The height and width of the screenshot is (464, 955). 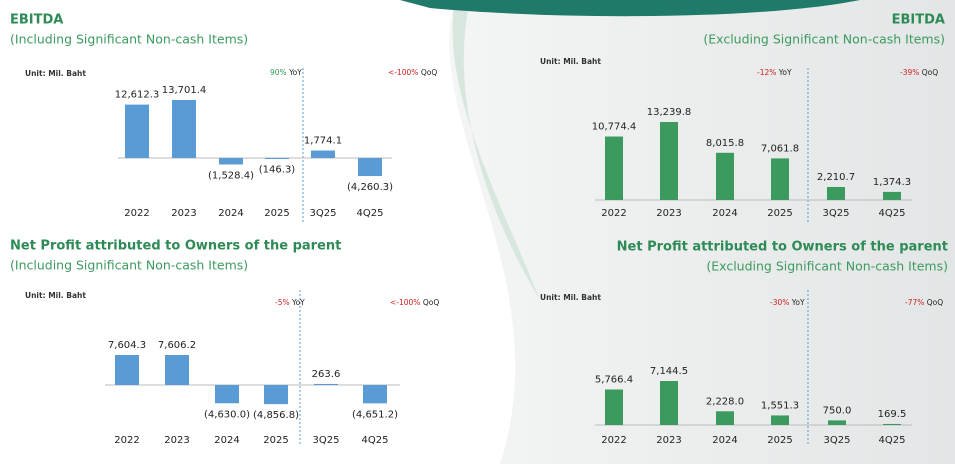 I want to click on value-label: 2,228.0, so click(x=725, y=401).